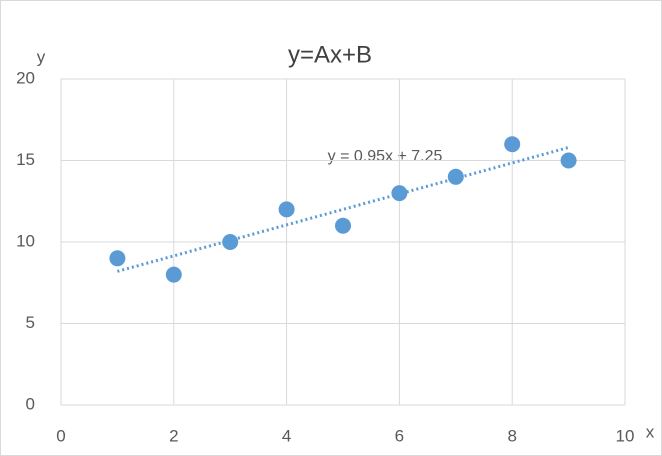 This screenshot has width=662, height=456. What do you see at coordinates (25, 77) in the screenshot?
I see `y-tick-label: 20` at bounding box center [25, 77].